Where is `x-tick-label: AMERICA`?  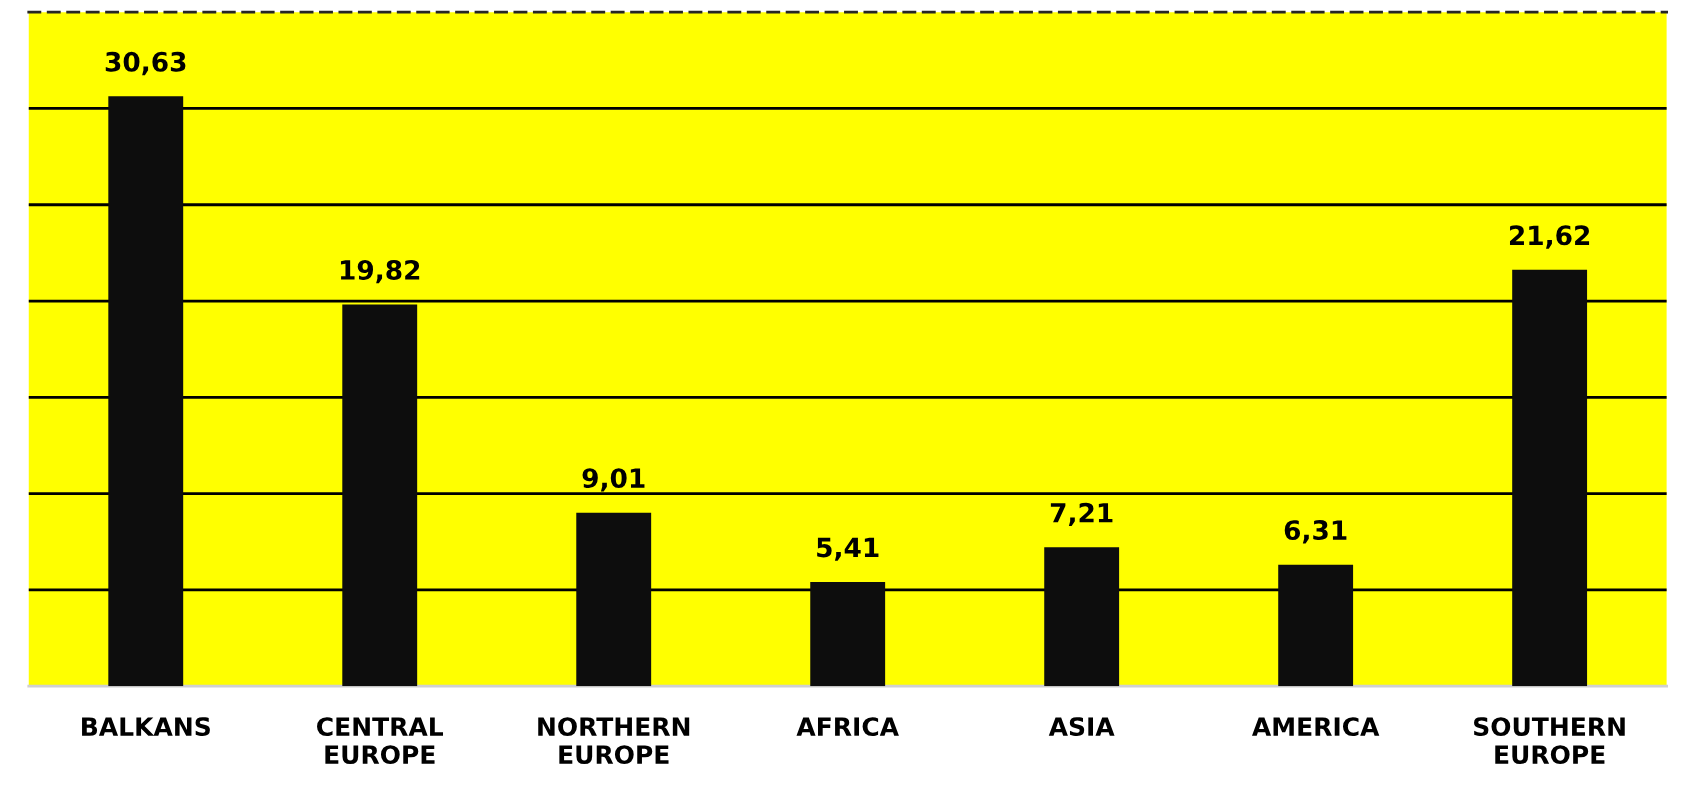
x-tick-label: AMERICA is located at coordinates (1316, 727).